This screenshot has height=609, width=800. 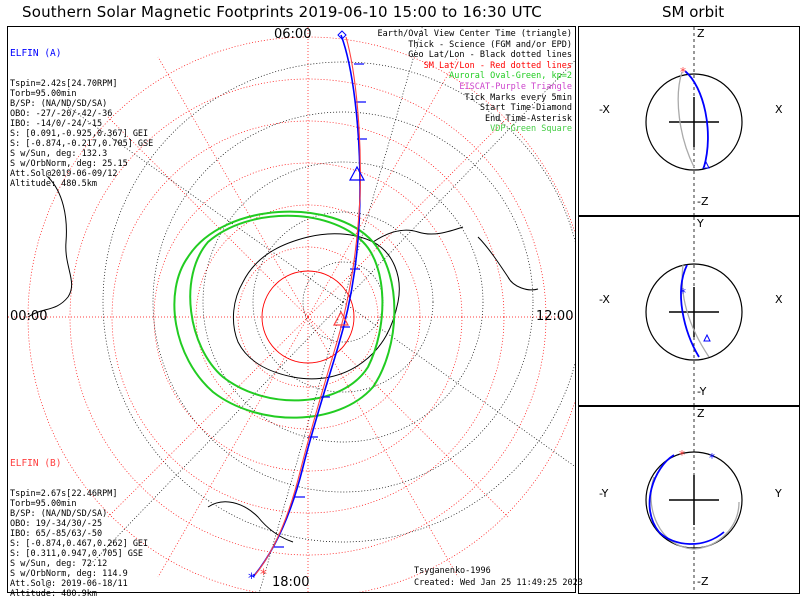 What do you see at coordinates (693, 12) in the screenshot?
I see `orbit-title: SM orbit` at bounding box center [693, 12].